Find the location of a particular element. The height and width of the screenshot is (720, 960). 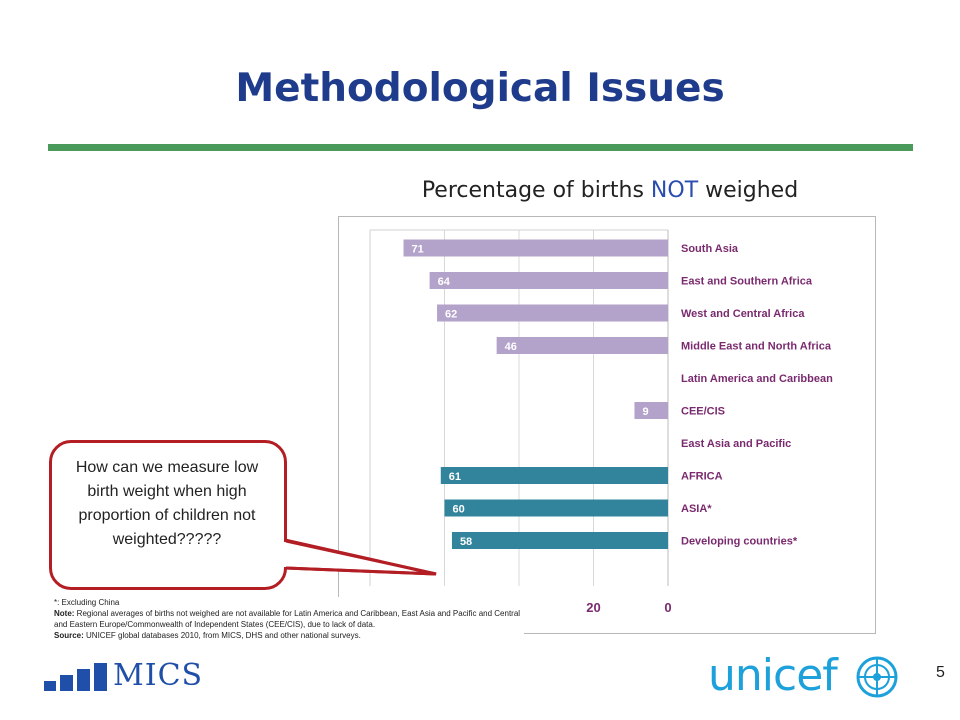

note-label: Note: is located at coordinates (64, 613).